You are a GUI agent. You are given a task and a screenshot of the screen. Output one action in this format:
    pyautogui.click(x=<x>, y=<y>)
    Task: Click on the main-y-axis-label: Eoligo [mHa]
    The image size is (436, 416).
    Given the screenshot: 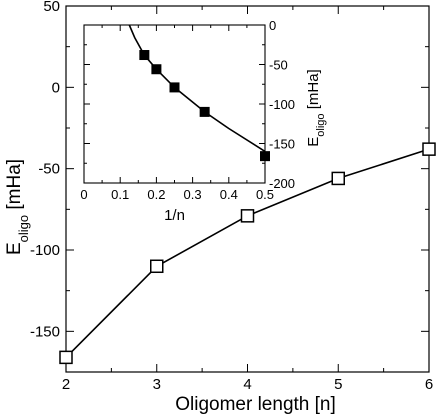 What is the action you would take?
    pyautogui.click(x=17, y=207)
    